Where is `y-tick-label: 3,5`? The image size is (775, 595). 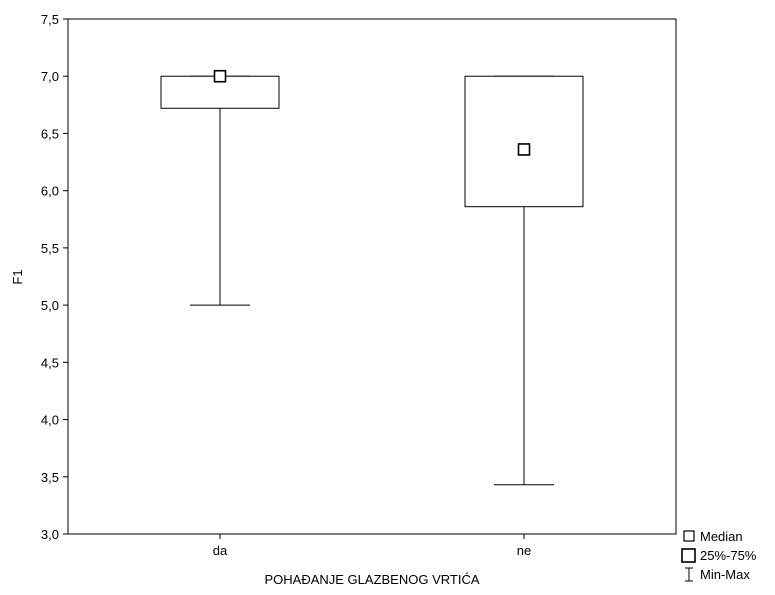
y-tick-label: 3,5 is located at coordinates (50, 477).